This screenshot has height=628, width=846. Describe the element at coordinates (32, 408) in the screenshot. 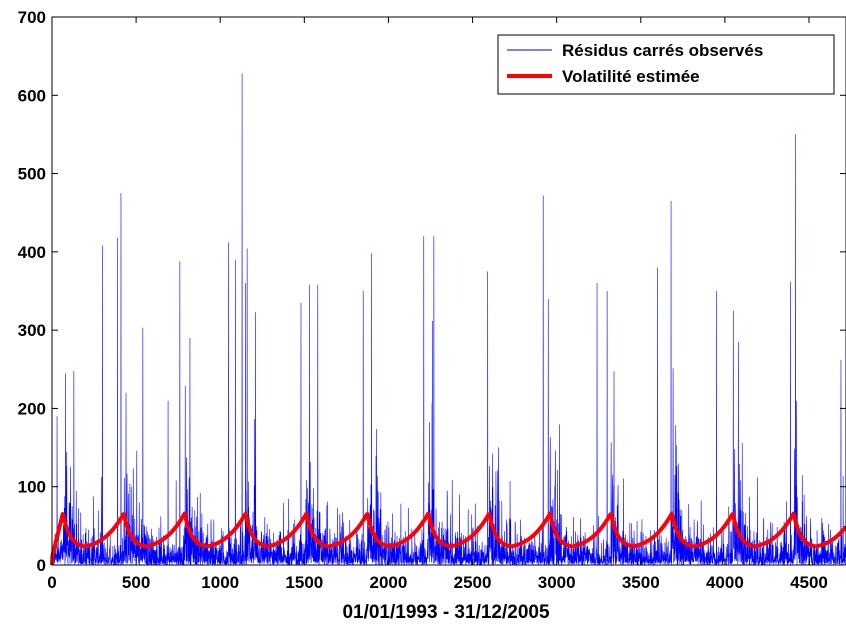

I see `y-tick-label: 200` at that location.